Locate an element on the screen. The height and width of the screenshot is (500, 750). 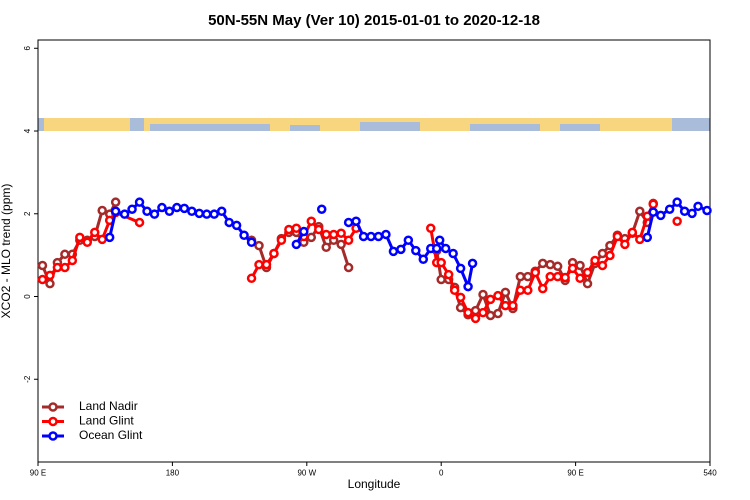
y-tick-label: -2 is located at coordinates (27, 379).